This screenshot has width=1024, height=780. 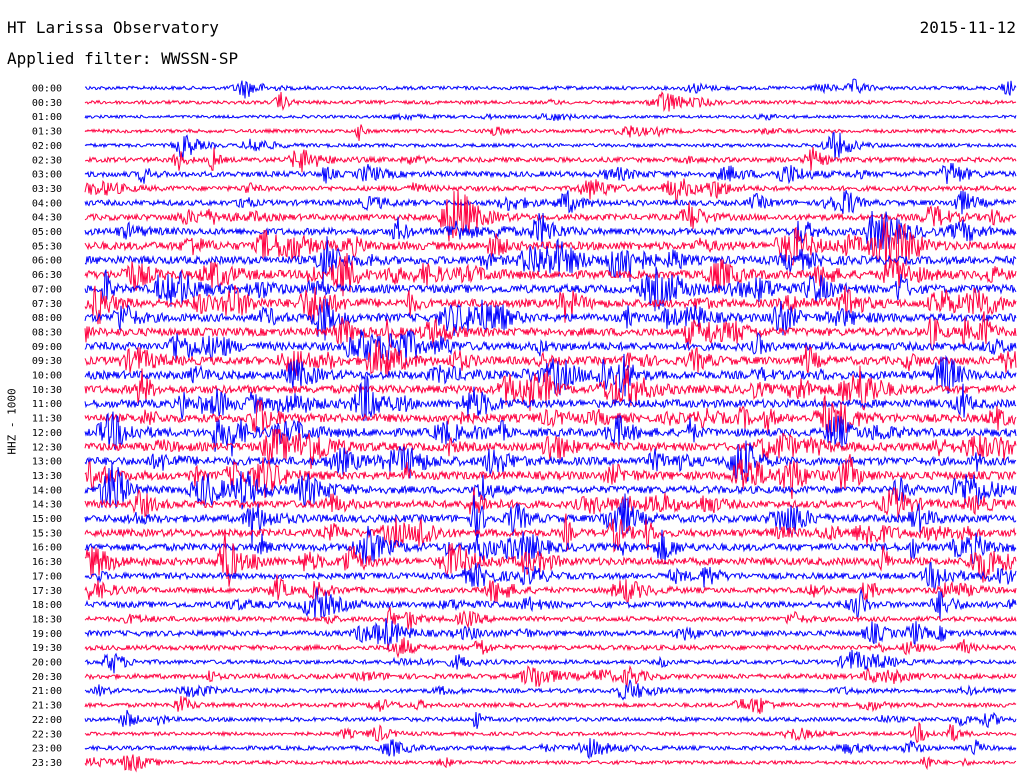 What do you see at coordinates (47, 677) in the screenshot?
I see `time-tick-label: 20:30` at bounding box center [47, 677].